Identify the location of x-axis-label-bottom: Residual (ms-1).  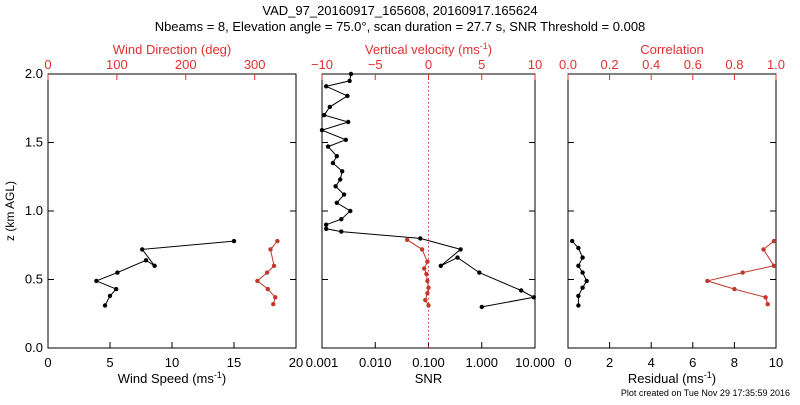
(672, 378).